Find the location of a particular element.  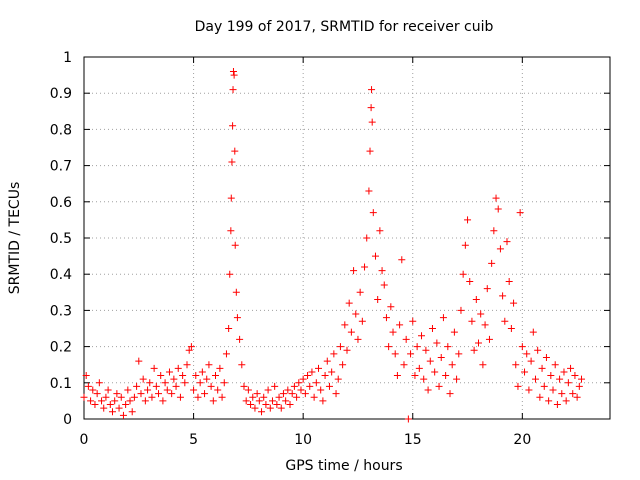

y-tick-label: 0.7 is located at coordinates (61, 167).